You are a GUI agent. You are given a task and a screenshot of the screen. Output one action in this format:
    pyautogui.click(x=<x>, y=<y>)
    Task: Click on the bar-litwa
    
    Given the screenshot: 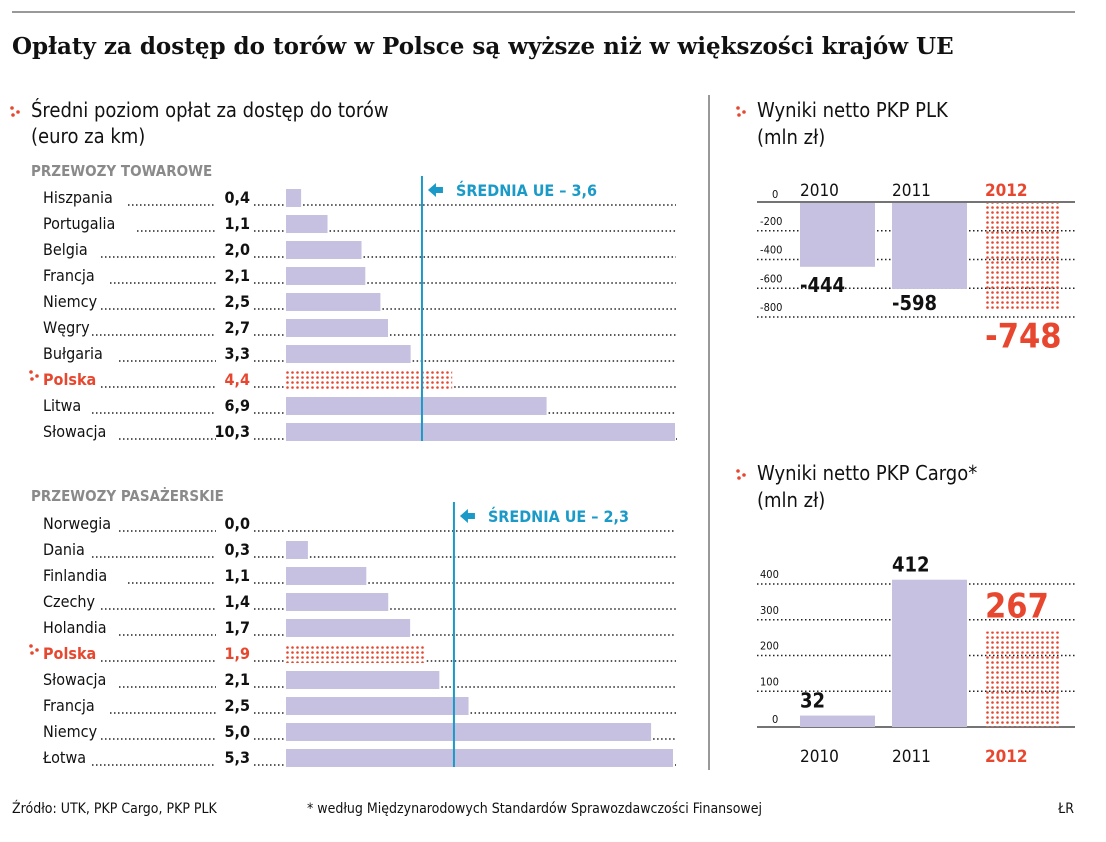 What is the action you would take?
    pyautogui.click(x=416, y=406)
    